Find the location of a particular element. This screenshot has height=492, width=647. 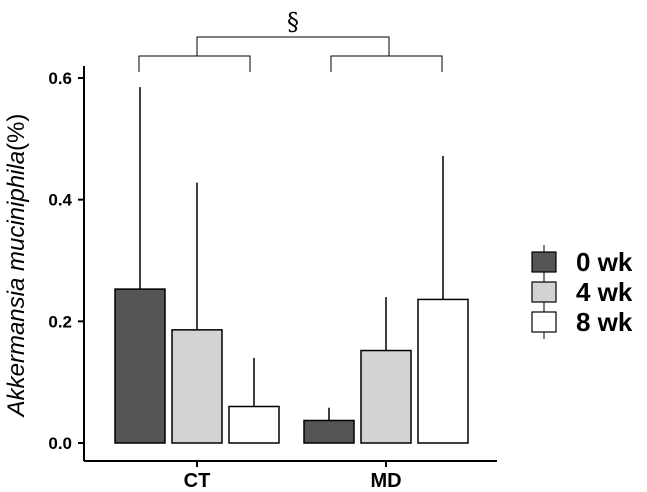

bracket-left is located at coordinates (194, 63).